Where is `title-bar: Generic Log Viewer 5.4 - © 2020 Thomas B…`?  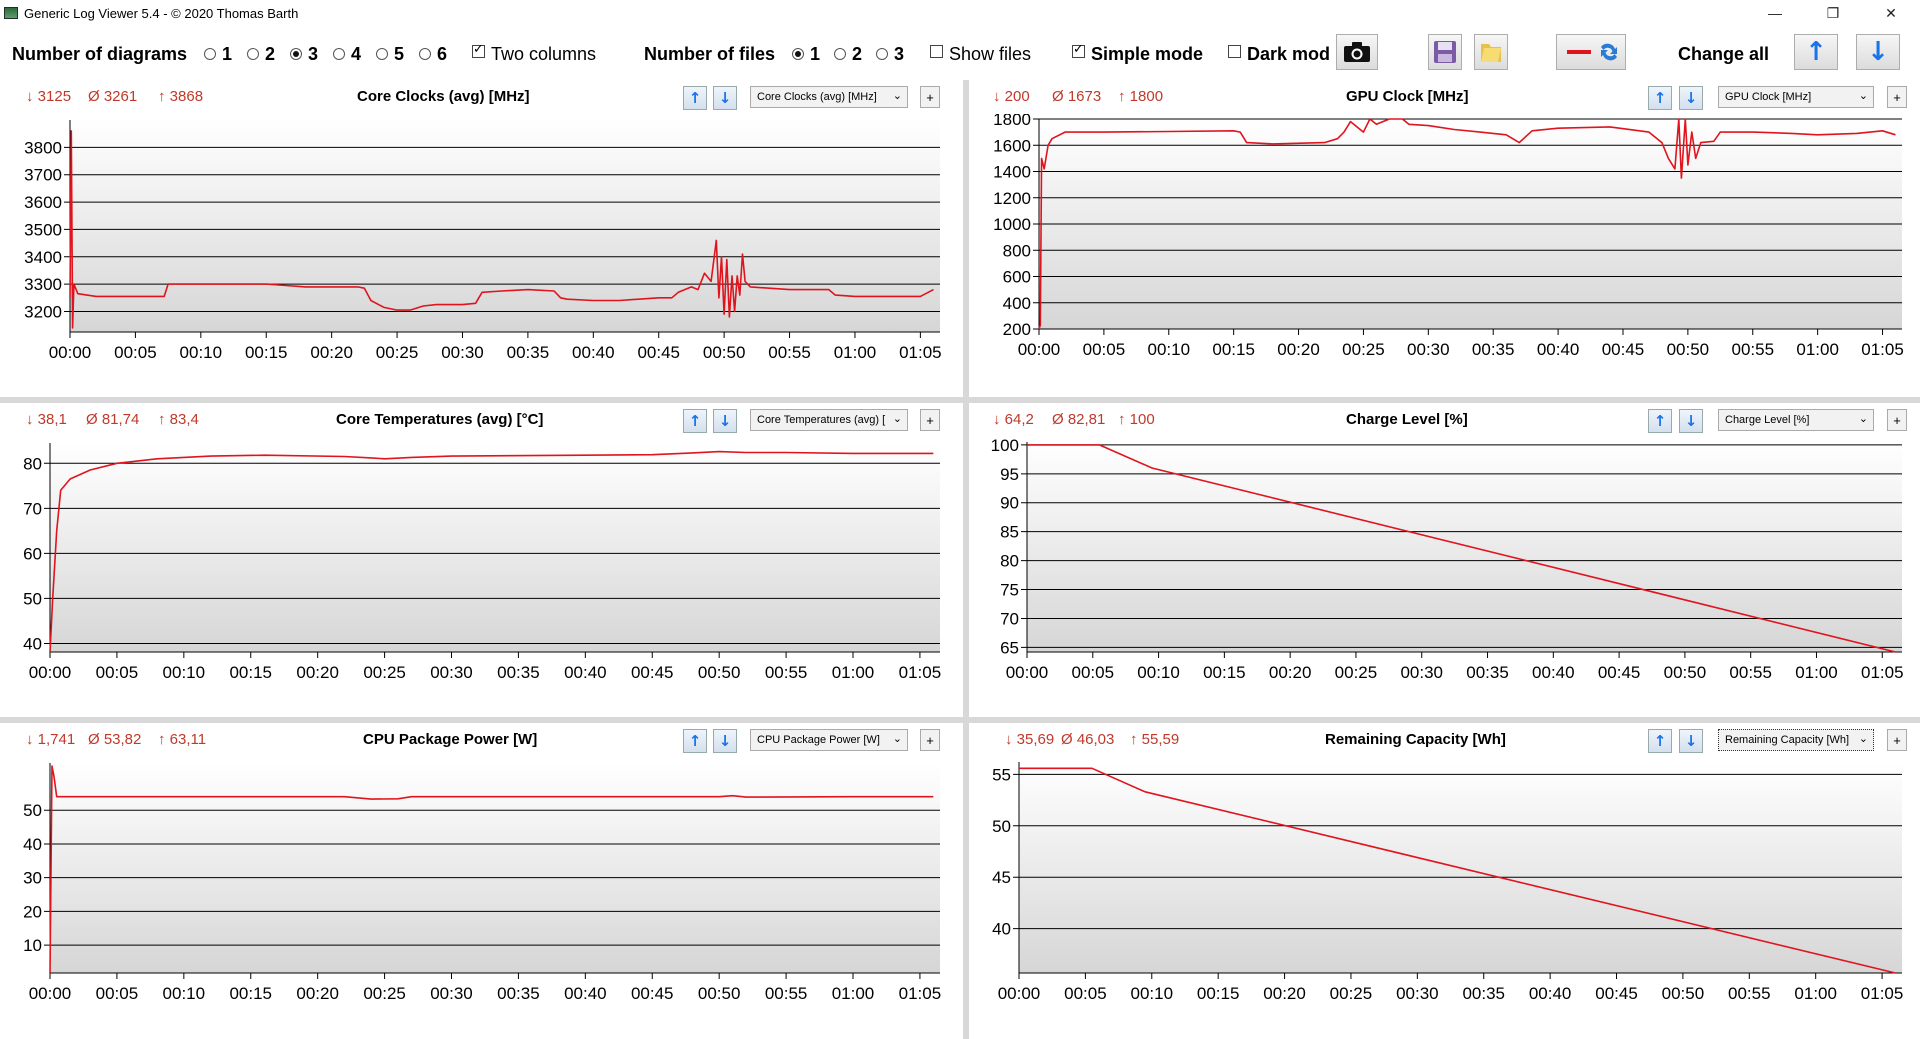
title-bar: Generic Log Viewer 5.4 - © 2020 Thomas B… is located at coordinates (960, 13).